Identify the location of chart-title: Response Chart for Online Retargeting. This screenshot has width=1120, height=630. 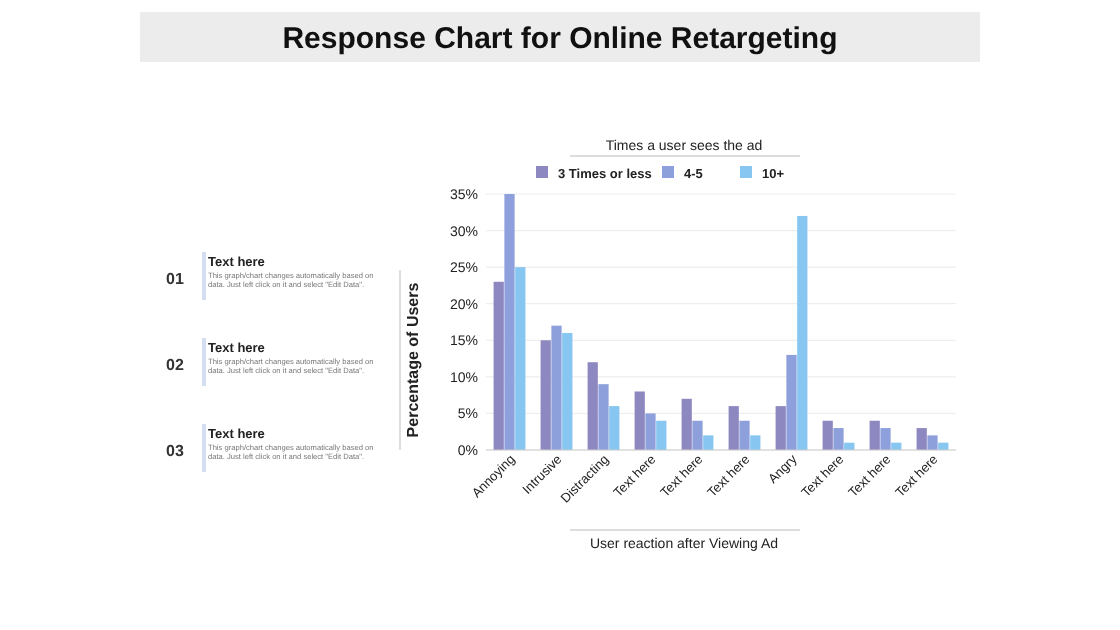
(560, 39).